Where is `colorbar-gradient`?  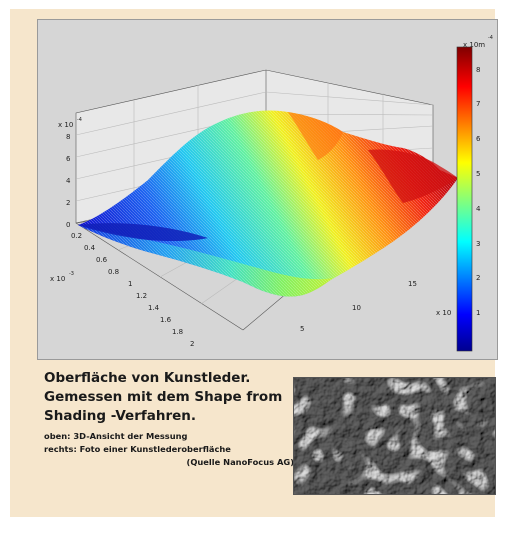
colorbar-gradient is located at coordinates (464, 199).